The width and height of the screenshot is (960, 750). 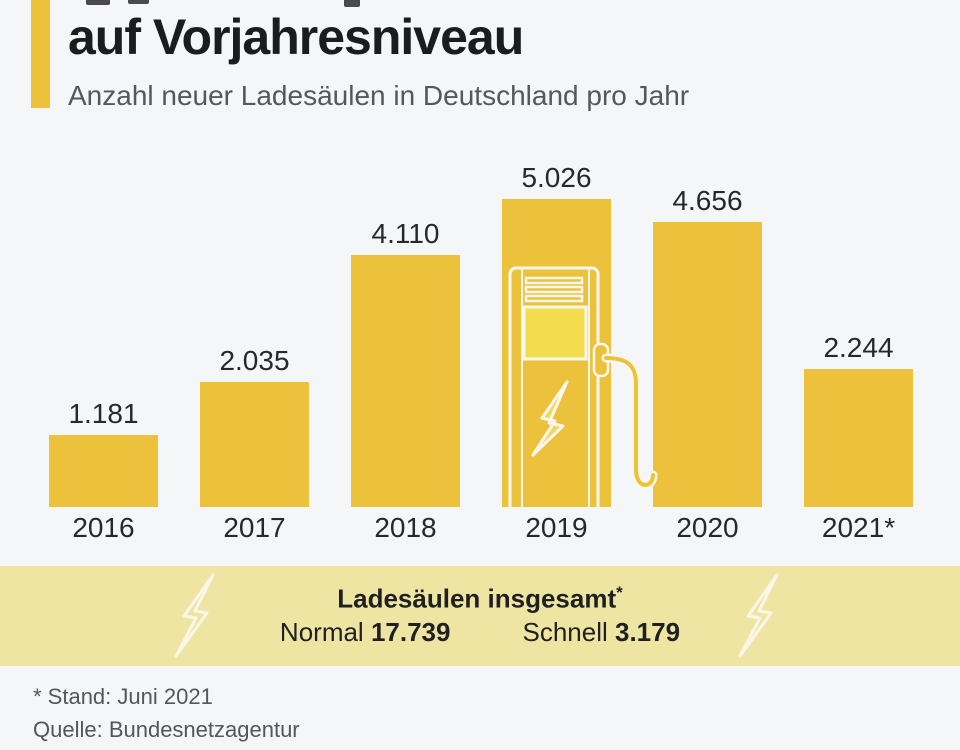 What do you see at coordinates (619, 592) in the screenshot?
I see `footnote-asterisk: *` at bounding box center [619, 592].